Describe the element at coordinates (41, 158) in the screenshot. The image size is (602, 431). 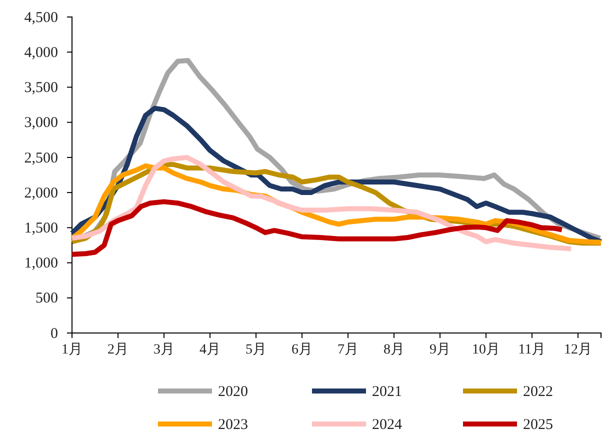
I see `y-tick-label: 2,500` at that location.